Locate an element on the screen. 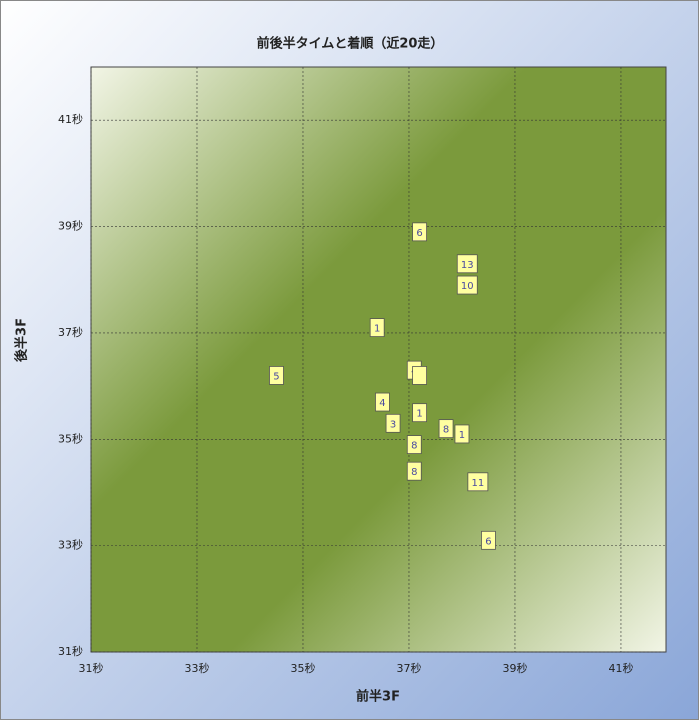 Image resolution: width=699 pixels, height=720 pixels. point-label: 4 is located at coordinates (382, 403).